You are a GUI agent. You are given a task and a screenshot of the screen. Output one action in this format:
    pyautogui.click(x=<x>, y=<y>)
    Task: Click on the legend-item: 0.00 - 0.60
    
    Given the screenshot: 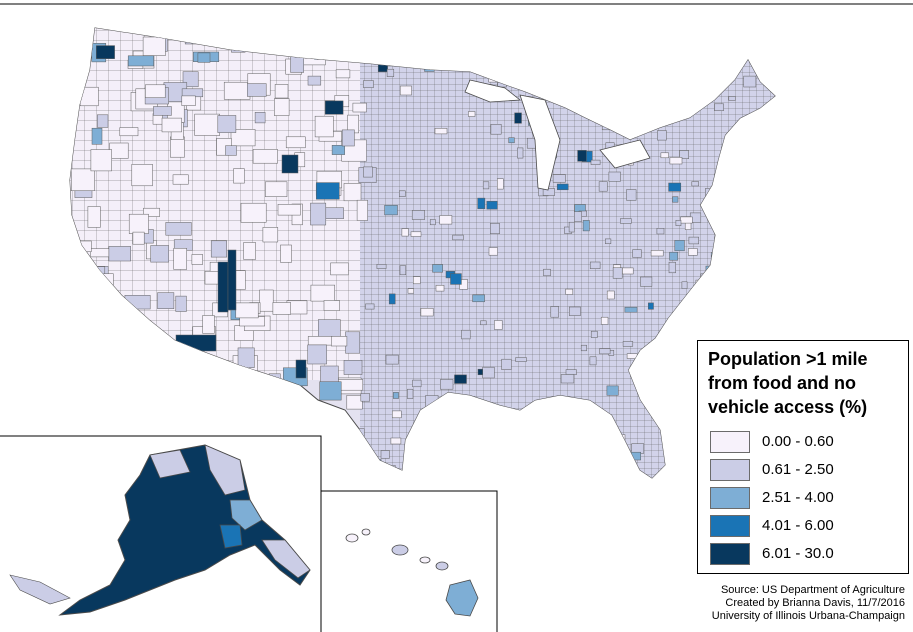 What is the action you would take?
    pyautogui.click(x=805, y=442)
    